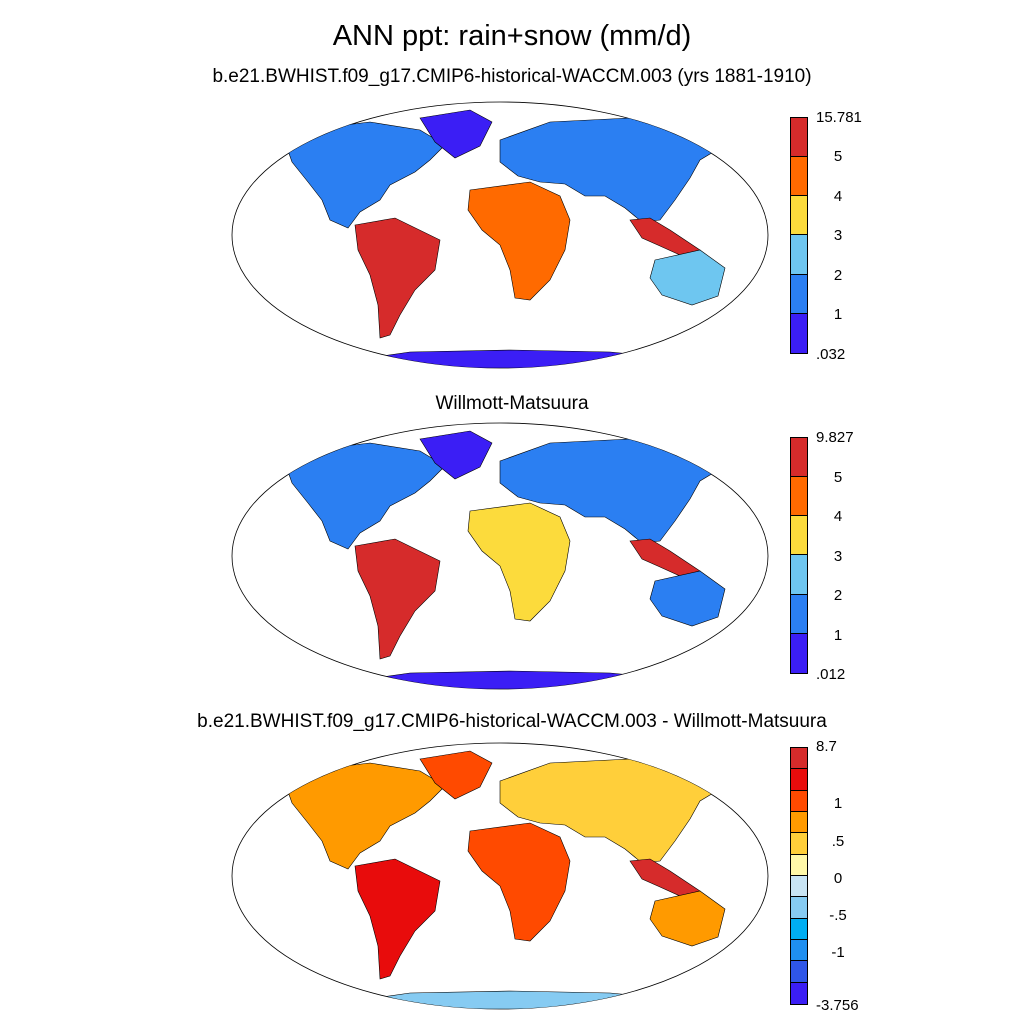 This screenshot has height=1024, width=1024. I want to click on map-obs, so click(500, 556).